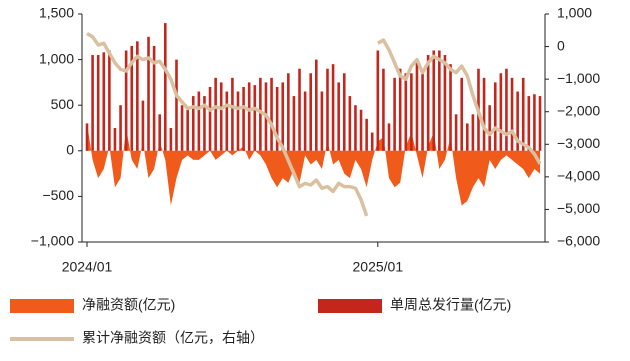 The image size is (630, 361). What do you see at coordinates (56, 58) in the screenshot?
I see `y-tick-label: 1,000` at bounding box center [56, 58].